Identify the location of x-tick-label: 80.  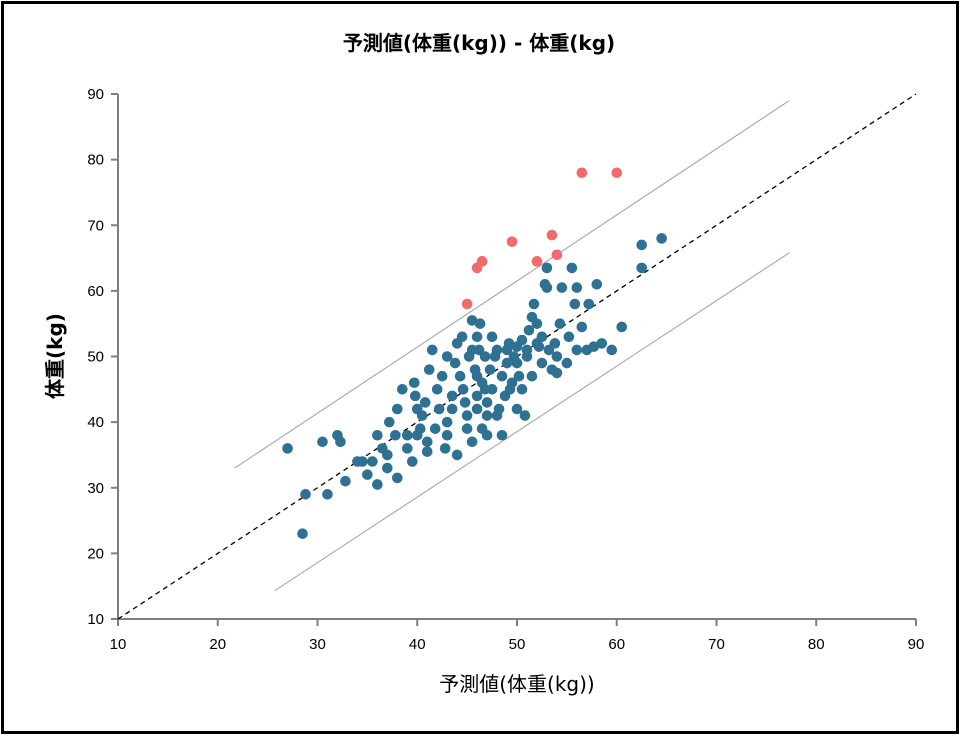
(816, 644).